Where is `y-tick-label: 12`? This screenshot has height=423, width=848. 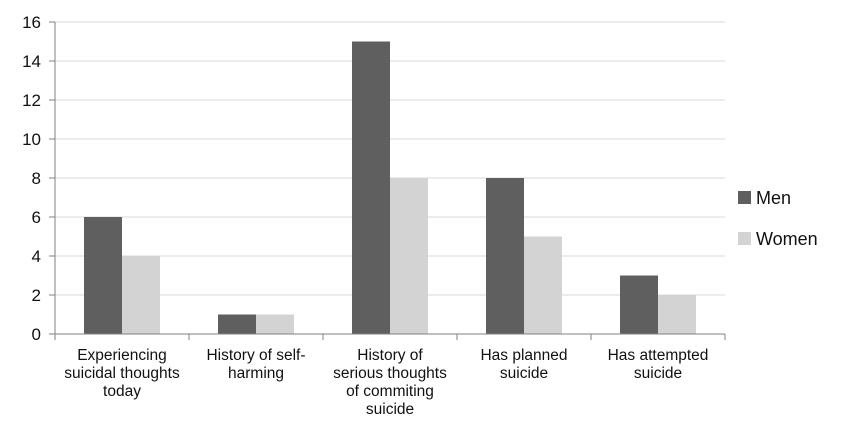 y-tick-label: 12 is located at coordinates (31, 100).